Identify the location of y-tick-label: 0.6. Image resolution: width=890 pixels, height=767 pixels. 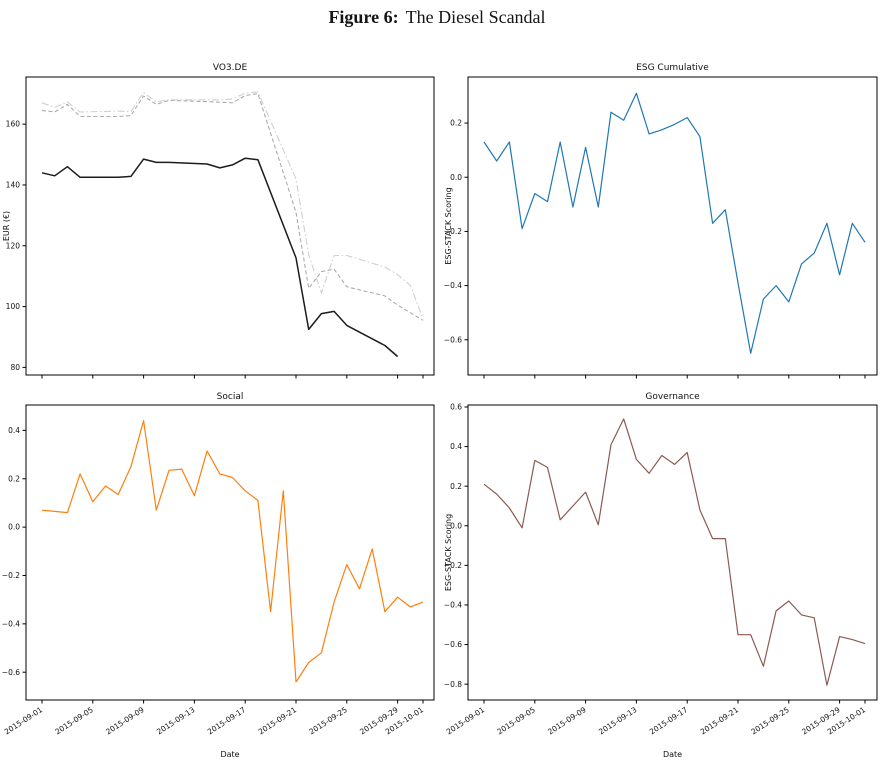
(456, 407).